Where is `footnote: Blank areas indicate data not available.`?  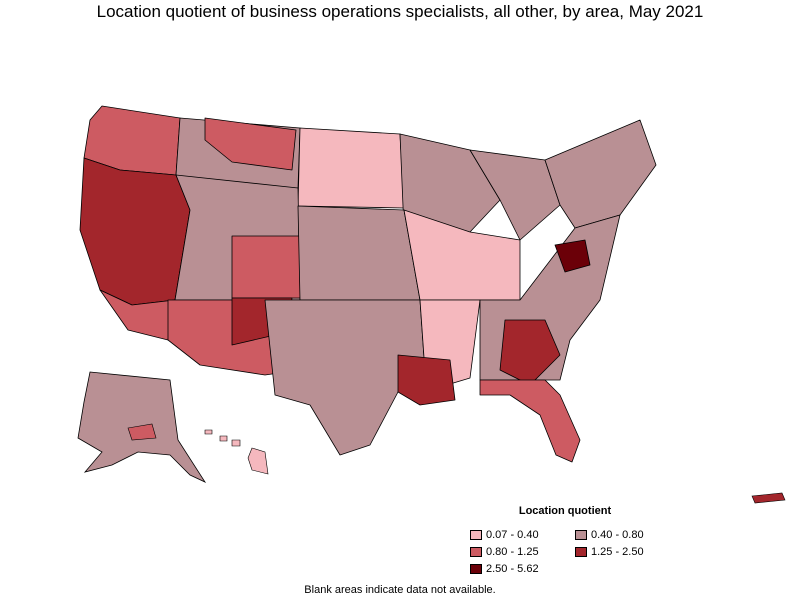 footnote: Blank areas indicate data not available. is located at coordinates (400, 590).